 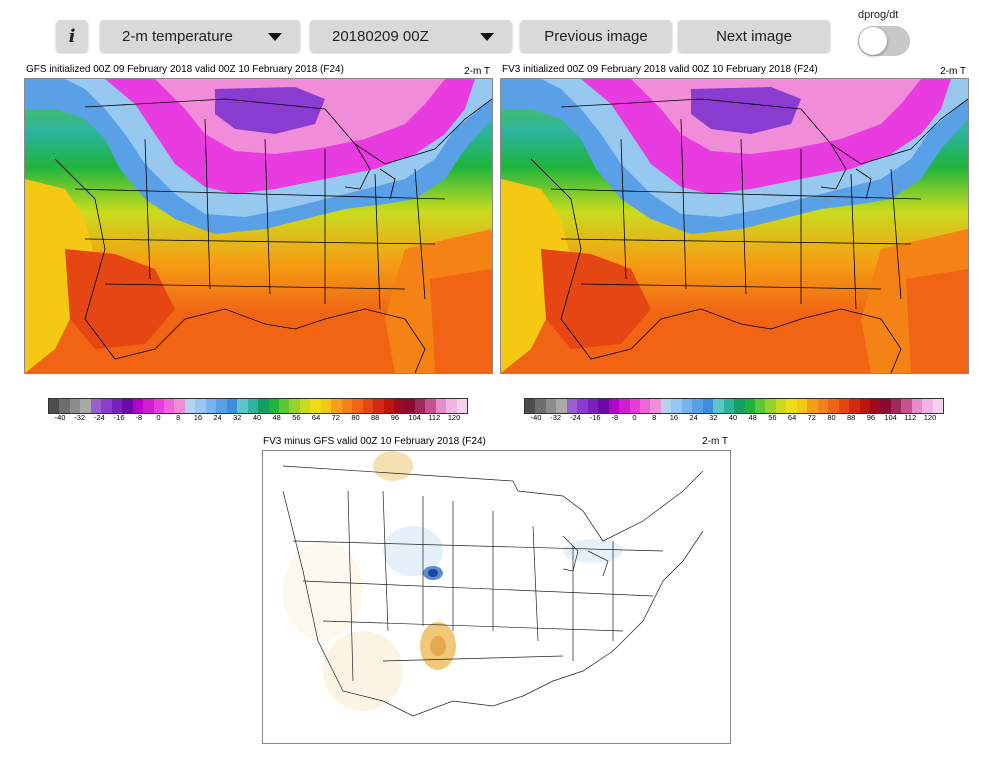 What do you see at coordinates (477, 71) in the screenshot?
I see `gfs-panel-variable: 2-m T` at bounding box center [477, 71].